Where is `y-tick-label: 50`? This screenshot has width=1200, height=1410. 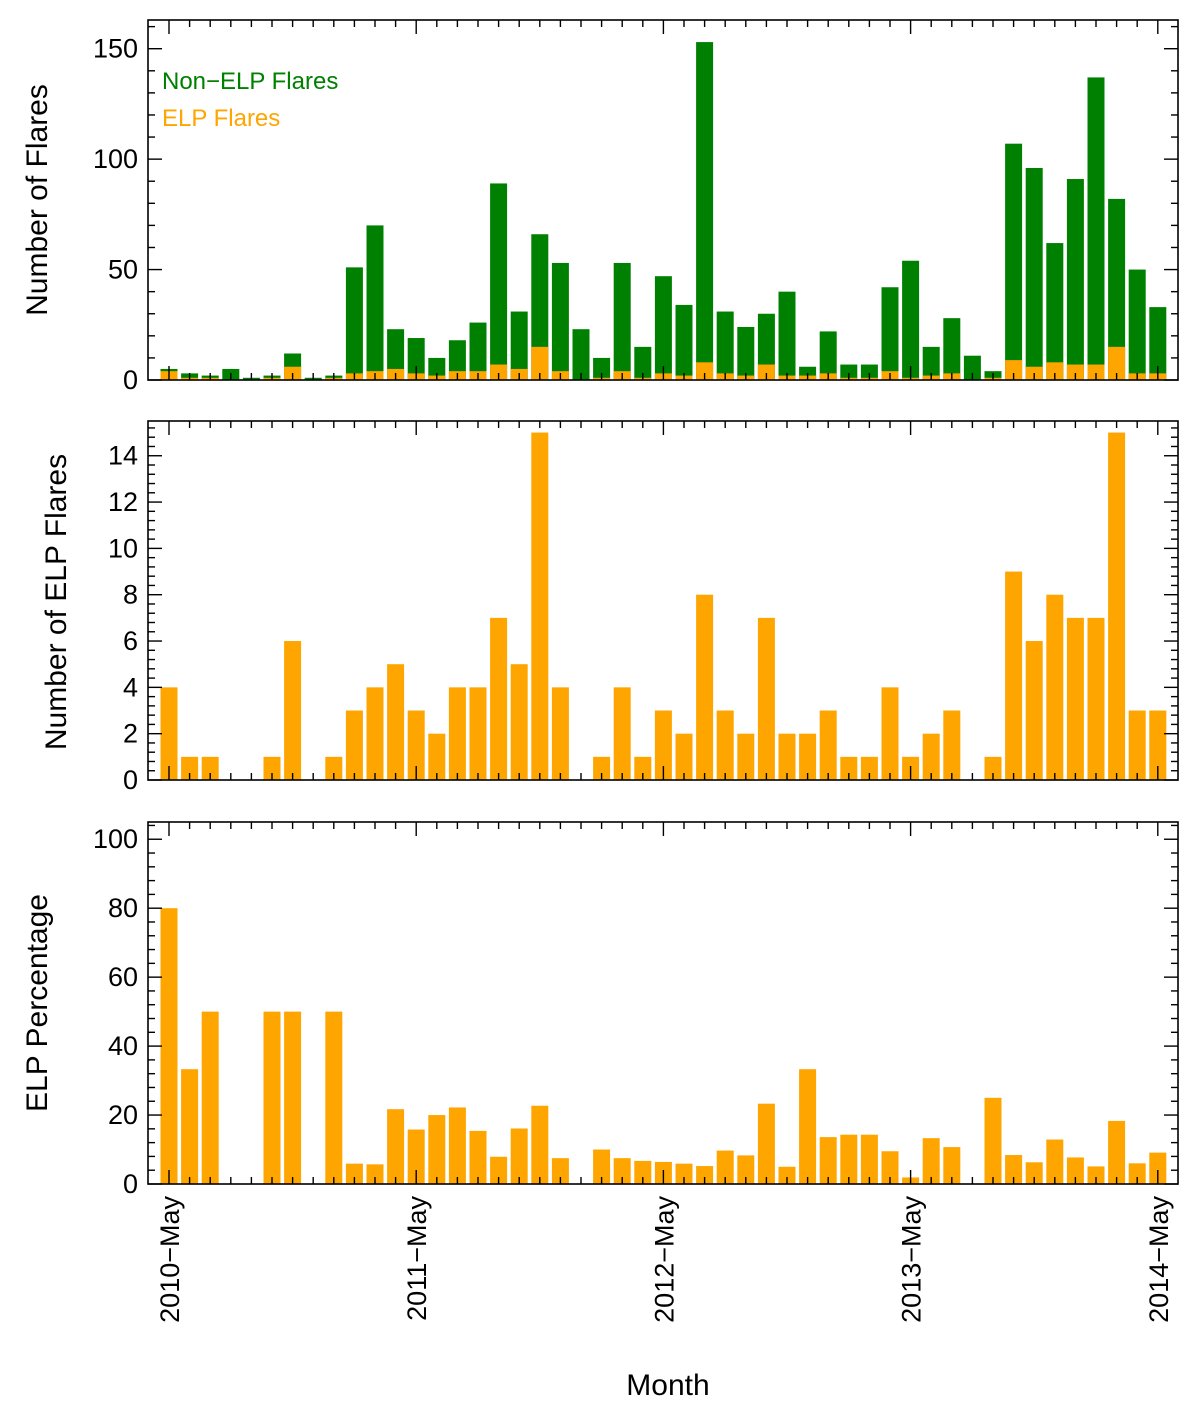 y-tick-label: 50 is located at coordinates (123, 270).